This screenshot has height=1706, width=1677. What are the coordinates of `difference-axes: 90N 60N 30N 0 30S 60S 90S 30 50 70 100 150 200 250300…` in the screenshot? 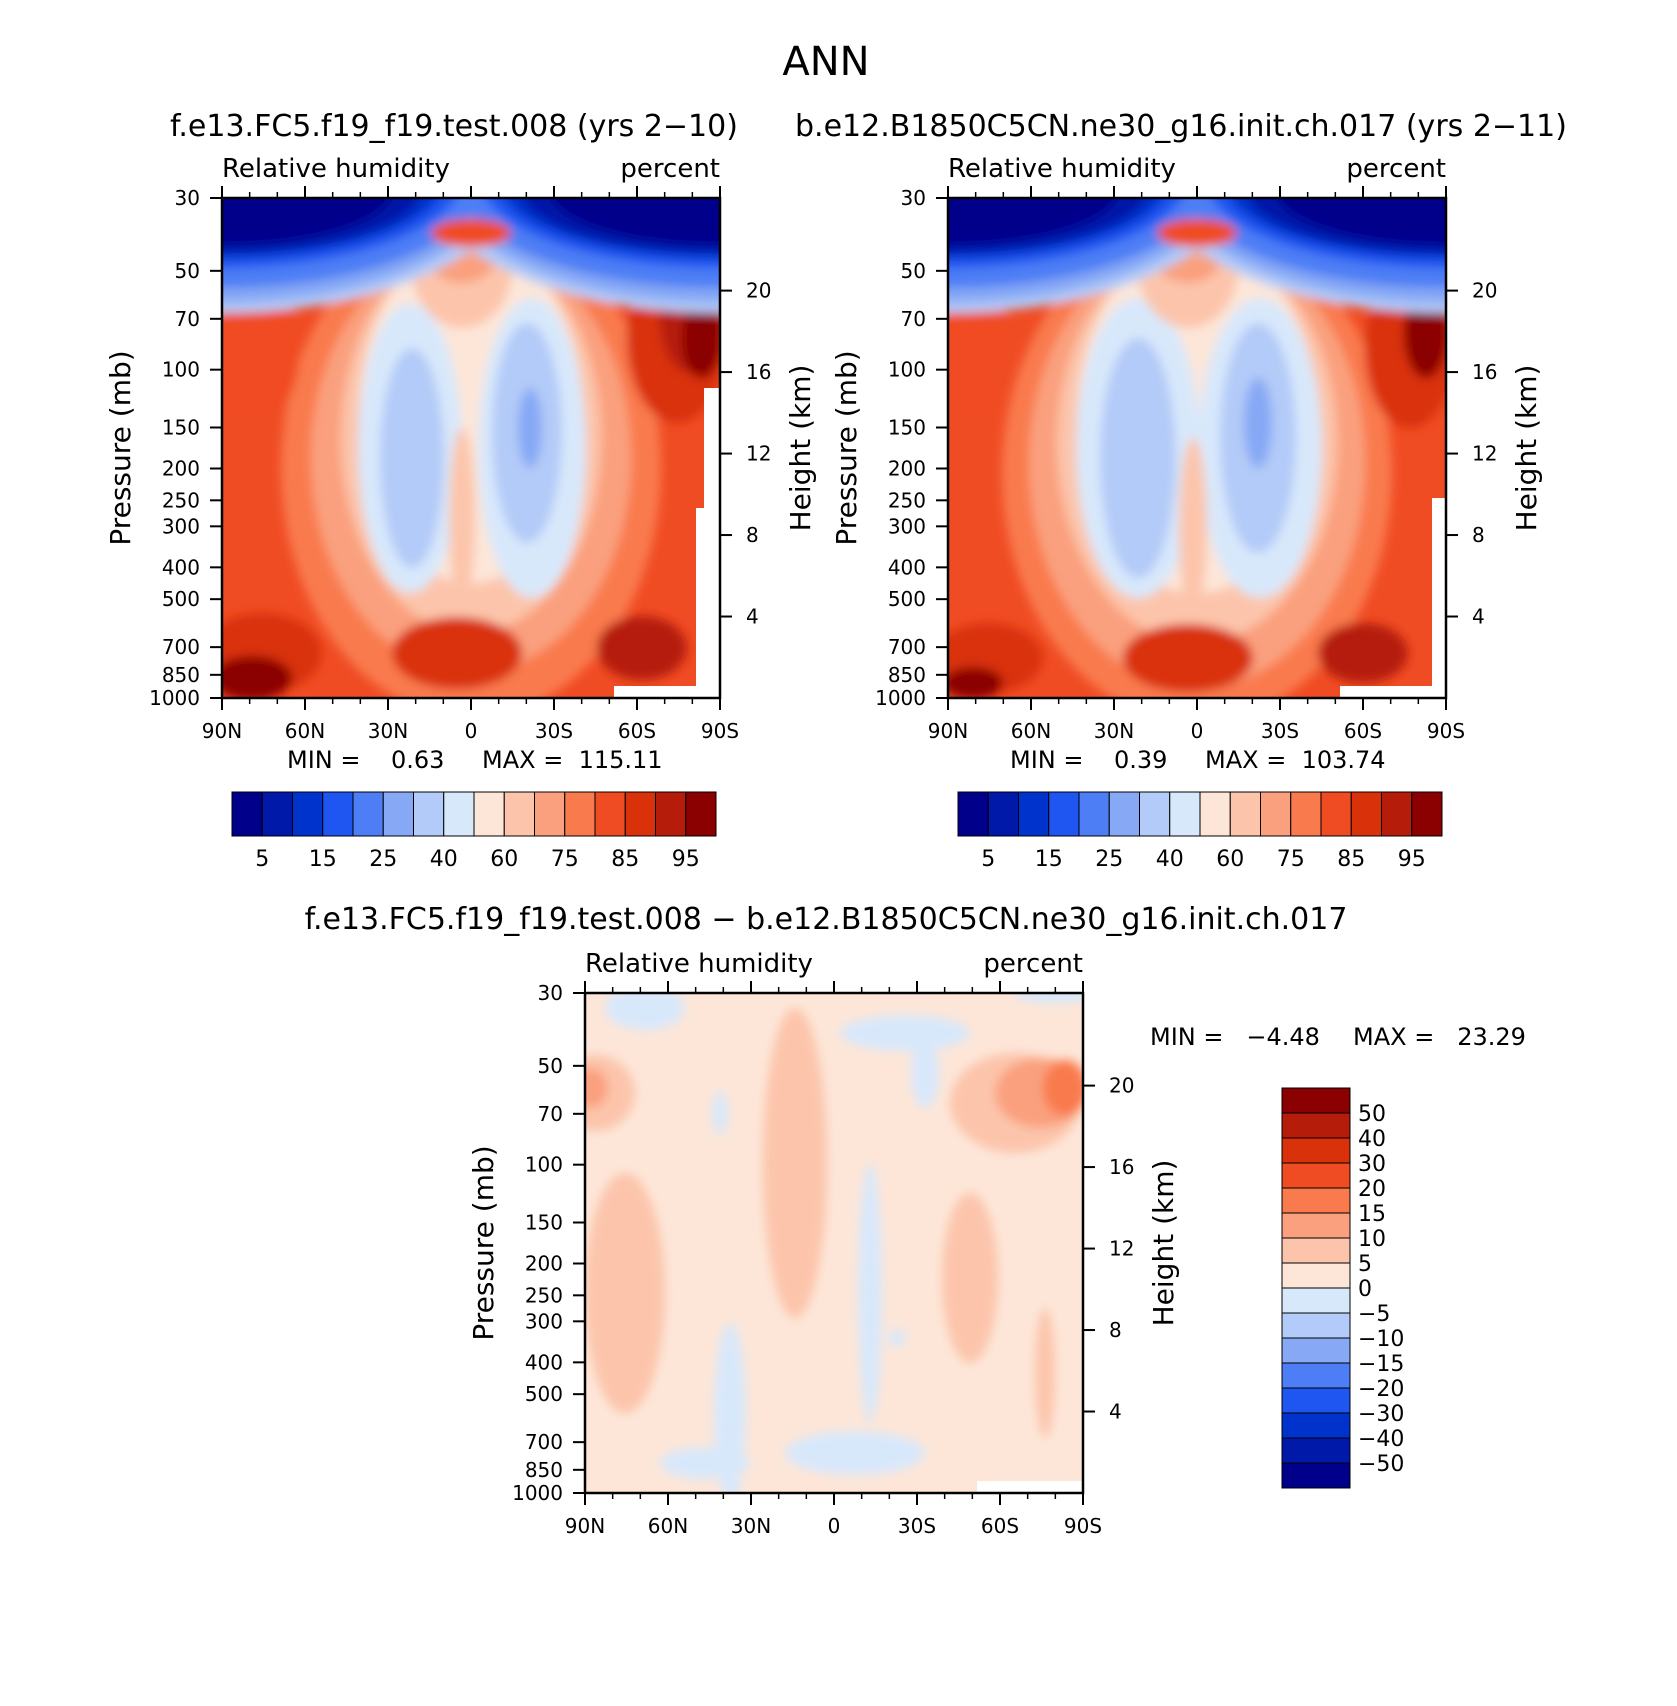 It's located at (823, 1259).